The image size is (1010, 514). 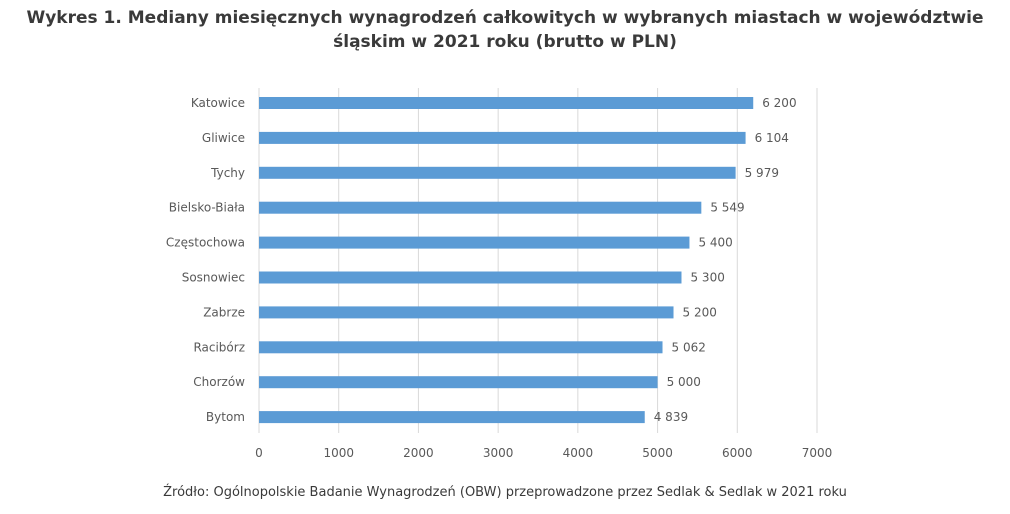 What do you see at coordinates (737, 453) in the screenshot?
I see `x-tick-label: 6000` at bounding box center [737, 453].